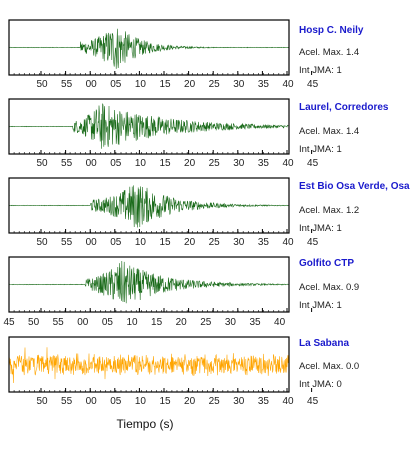  What do you see at coordinates (354, 186) in the screenshot?
I see `station-name-3: Est Bio Osa Verde, Osa` at bounding box center [354, 186].